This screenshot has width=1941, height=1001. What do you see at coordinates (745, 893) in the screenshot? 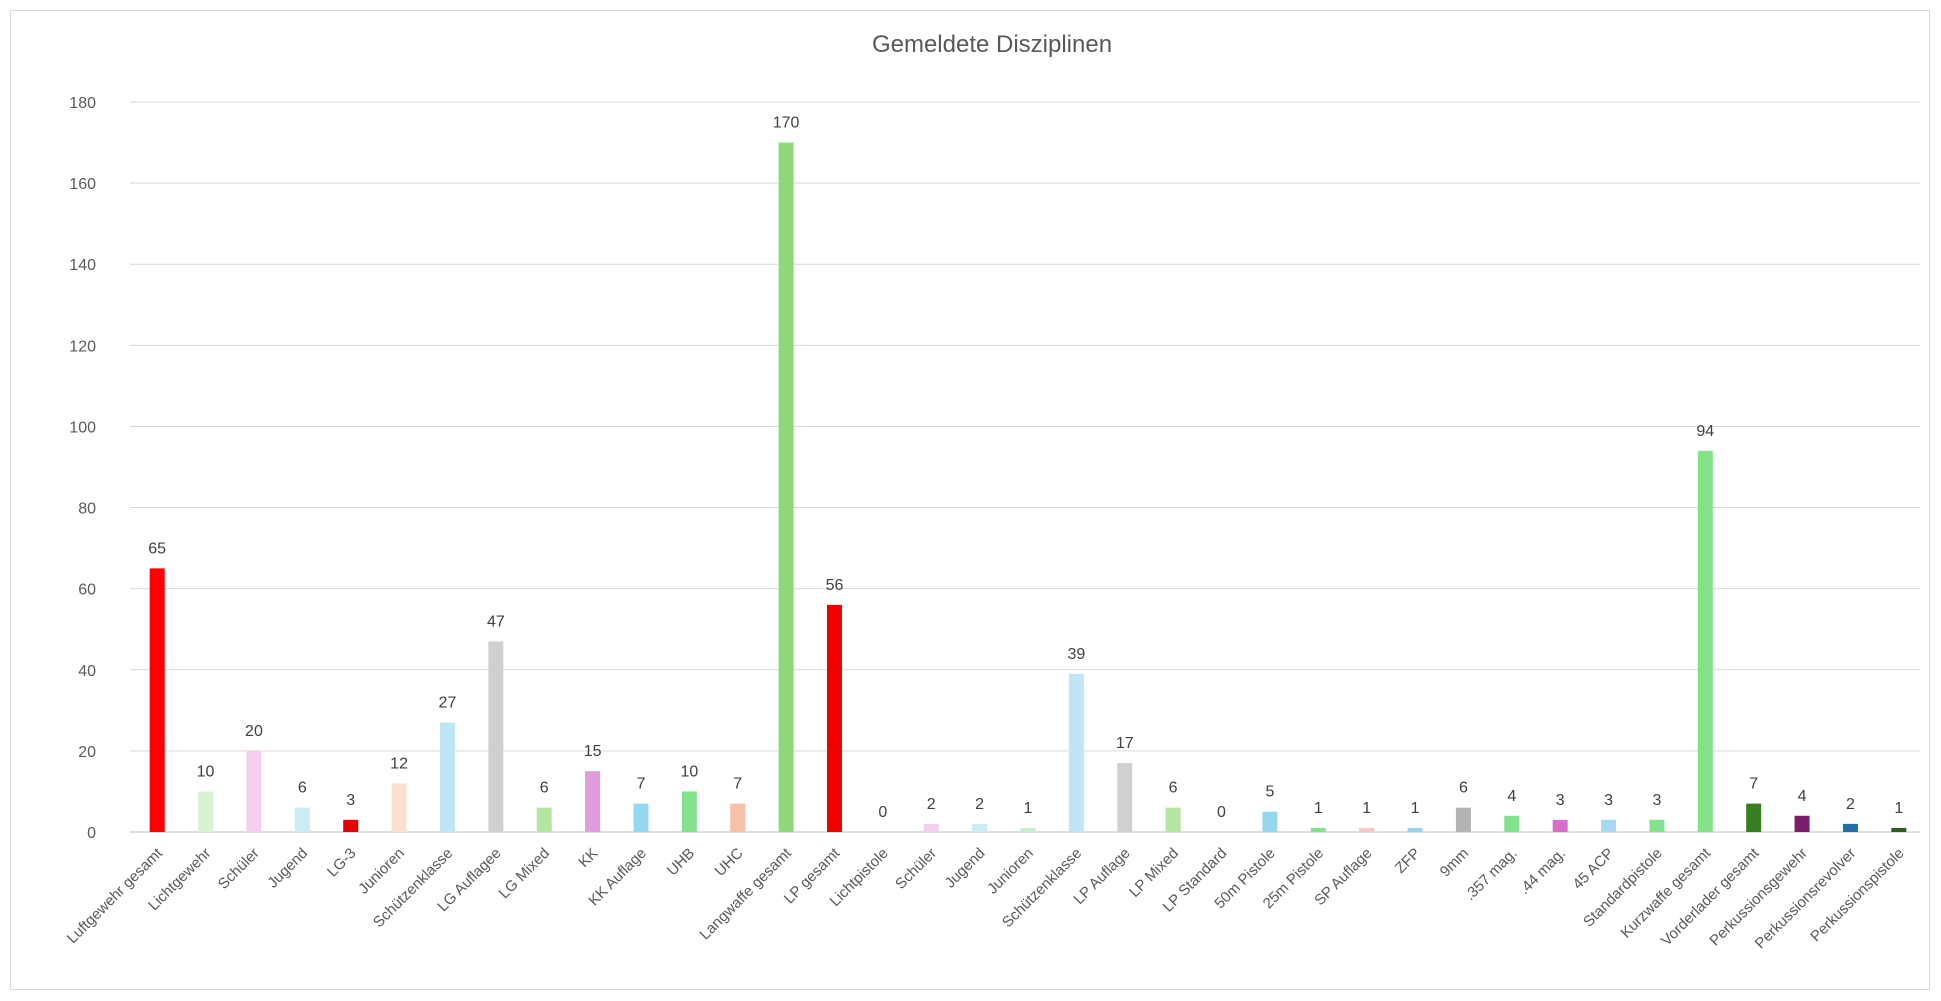
I see `x-tick-label: Langwaffe gesamt` at bounding box center [745, 893].